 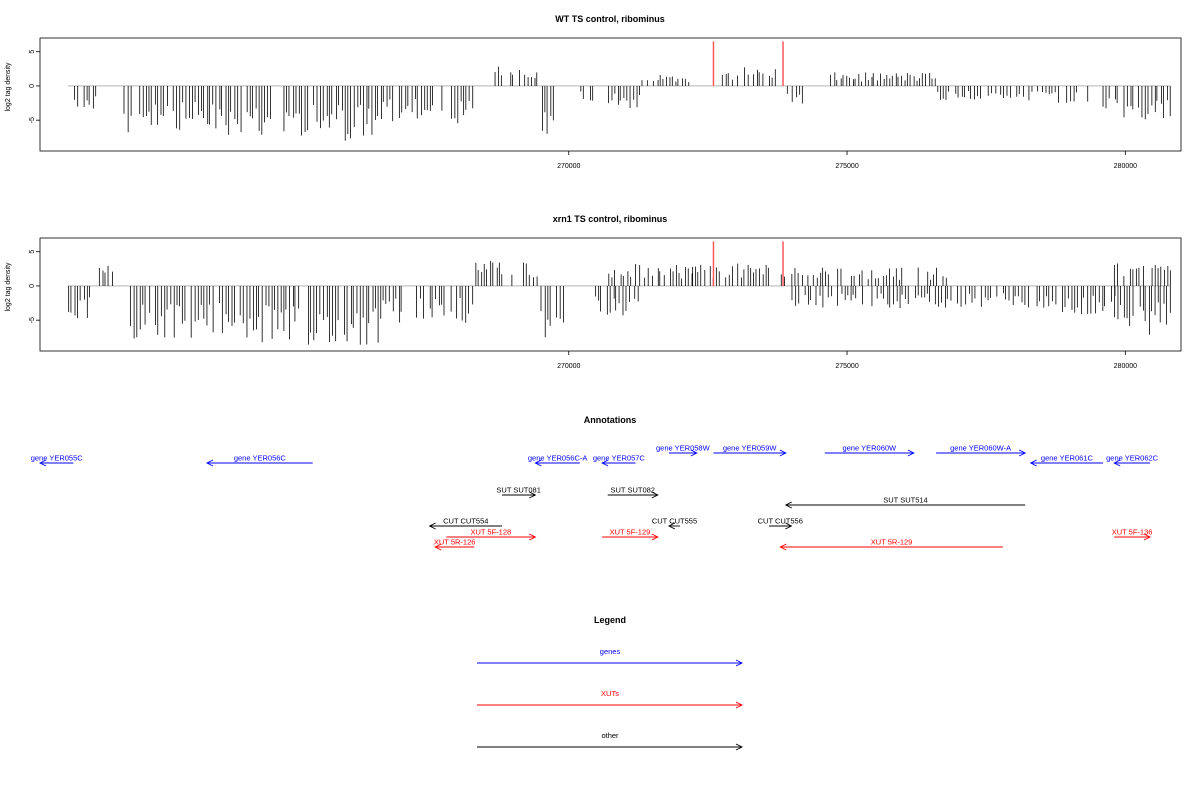 I want to click on annotation-feature: gene YER057C, so click(x=619, y=460).